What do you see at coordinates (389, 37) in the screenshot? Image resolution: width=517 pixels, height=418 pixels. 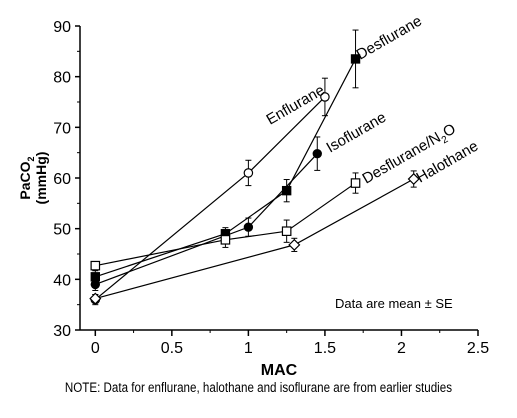 I see `series-label-desflurane: Desflurane` at bounding box center [389, 37].